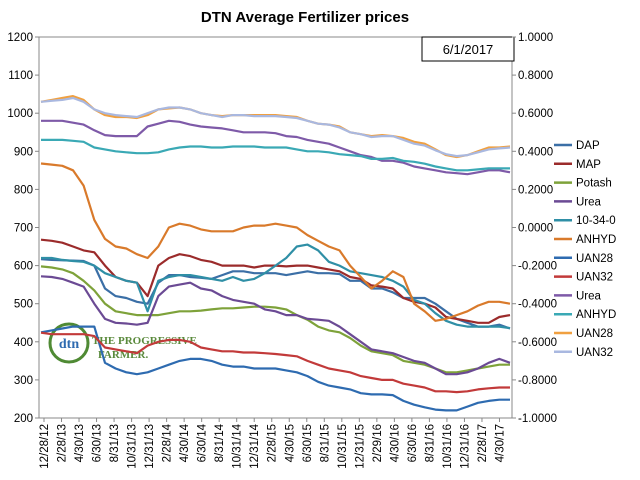  I want to click on y-left-tick-label: 300, so click(23, 381).